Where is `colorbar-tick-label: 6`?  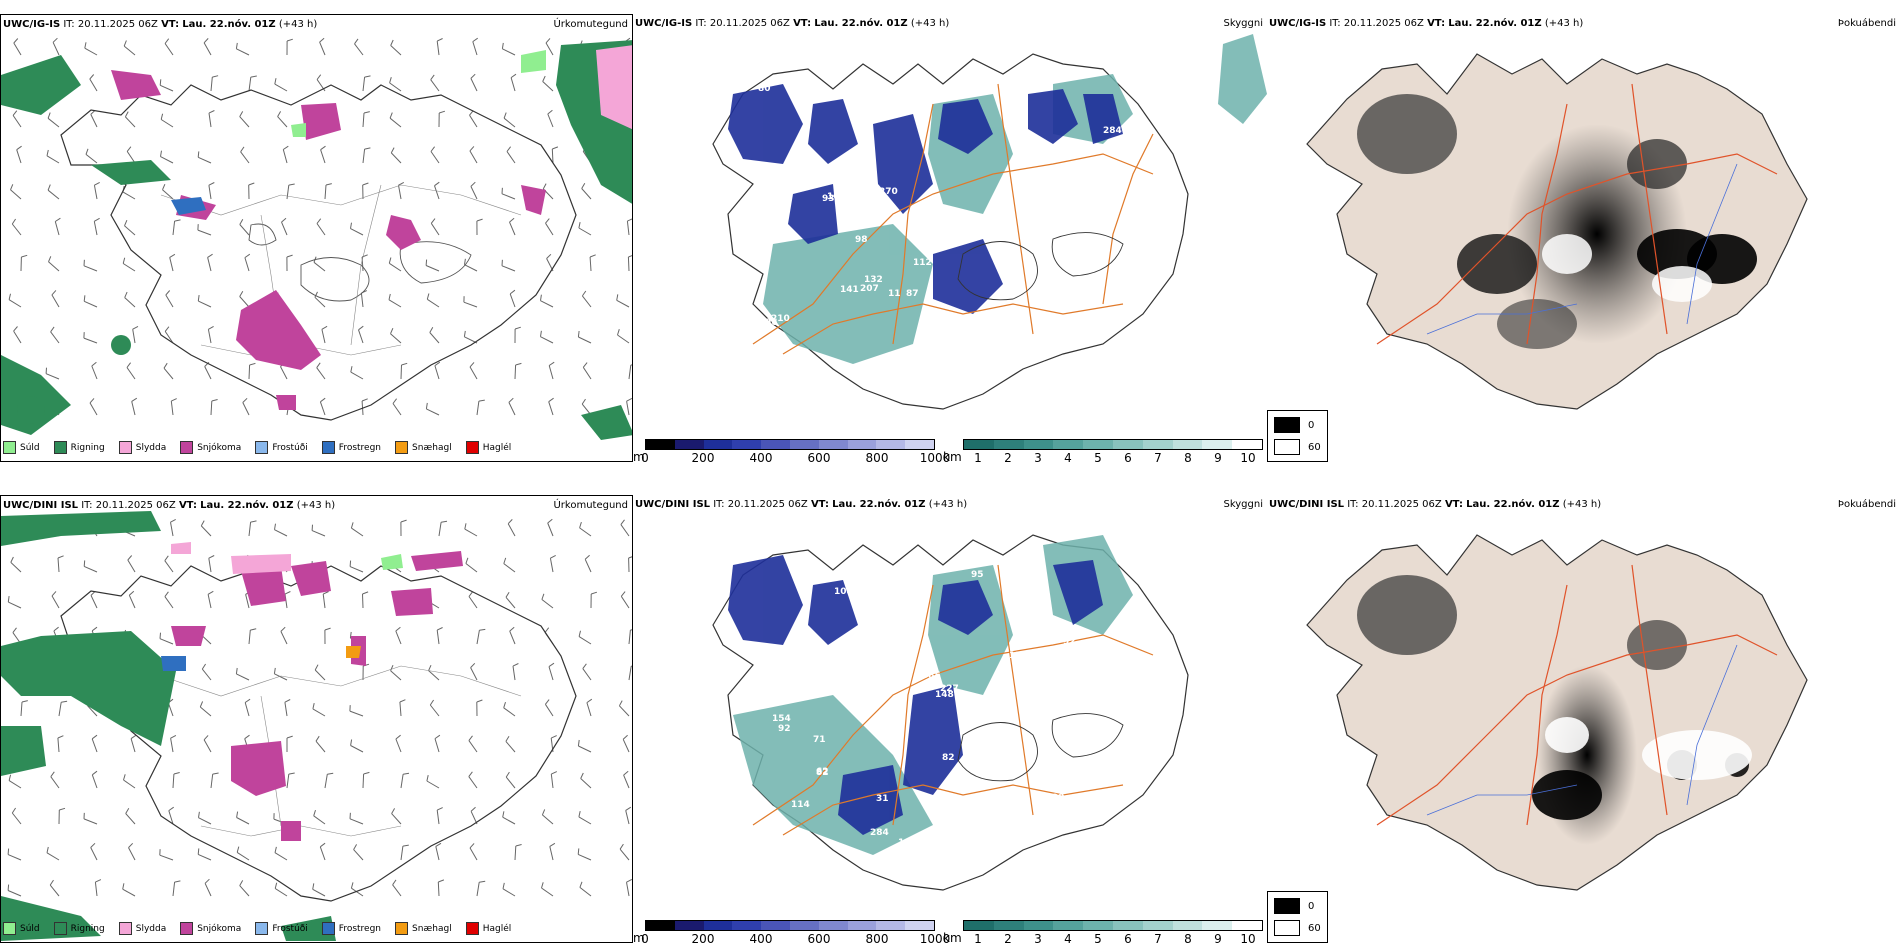
colorbar-tick-label: 6 is located at coordinates (1128, 937).